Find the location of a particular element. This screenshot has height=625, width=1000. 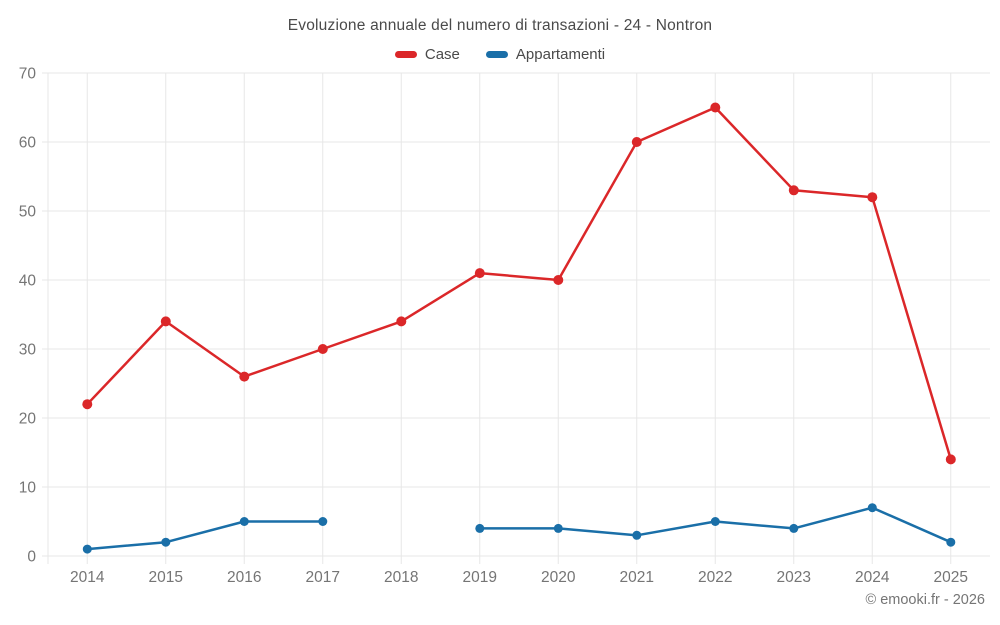

svg-text: 2020 is located at coordinates (558, 577).